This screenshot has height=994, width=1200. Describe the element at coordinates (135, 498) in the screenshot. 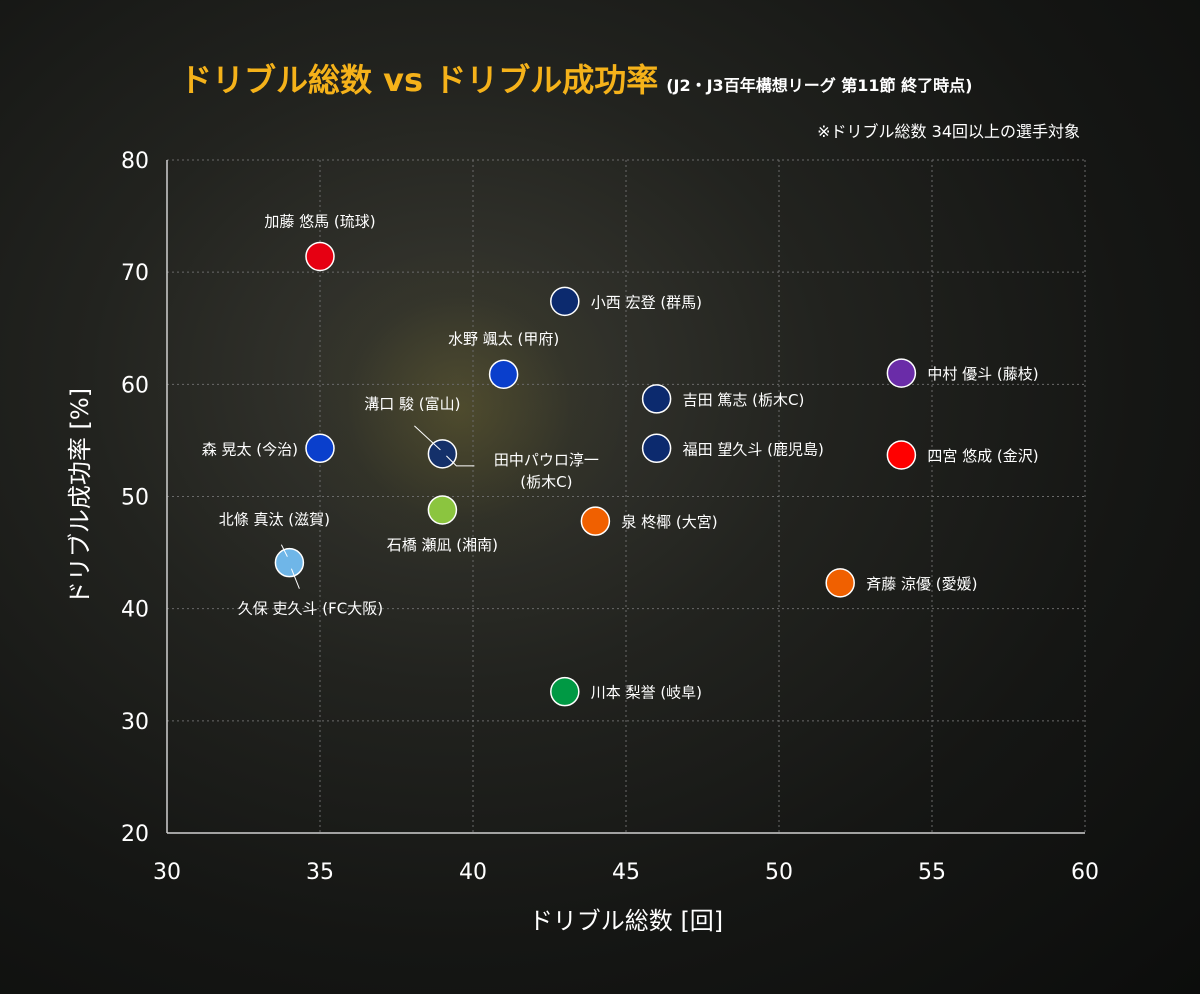

I see `y-tick-label: 50` at that location.